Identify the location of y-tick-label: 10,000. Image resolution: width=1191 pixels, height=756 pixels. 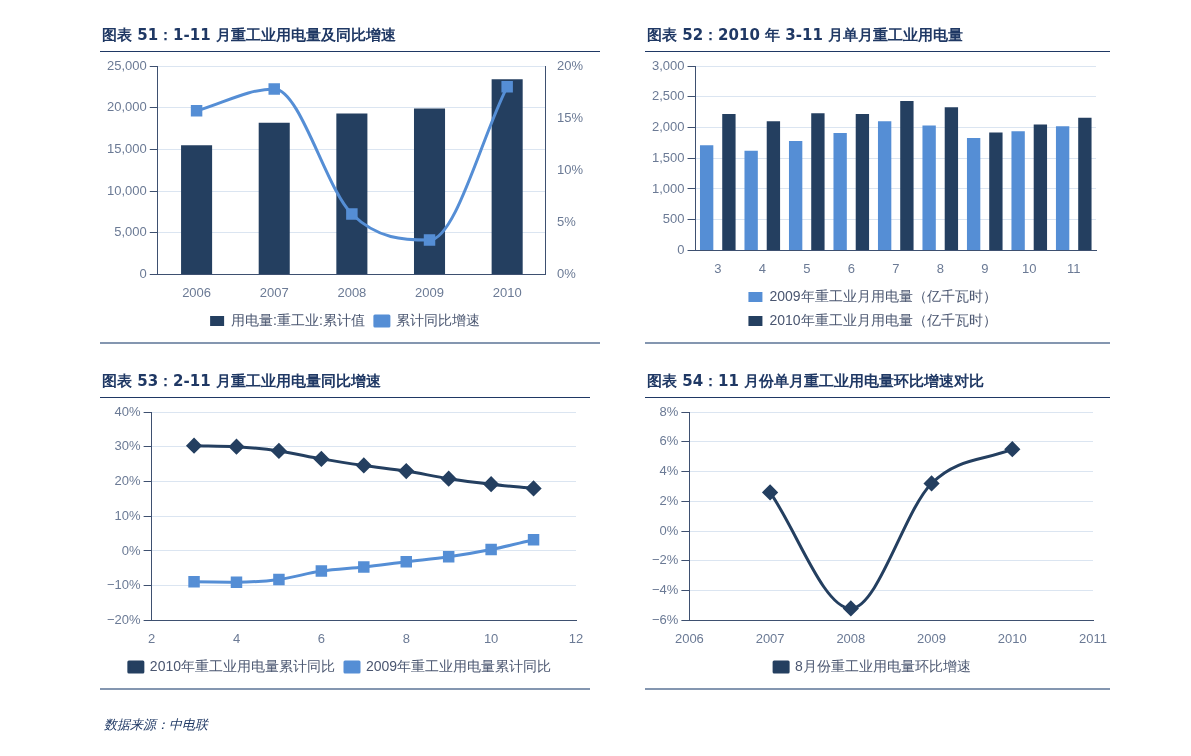
(127, 190).